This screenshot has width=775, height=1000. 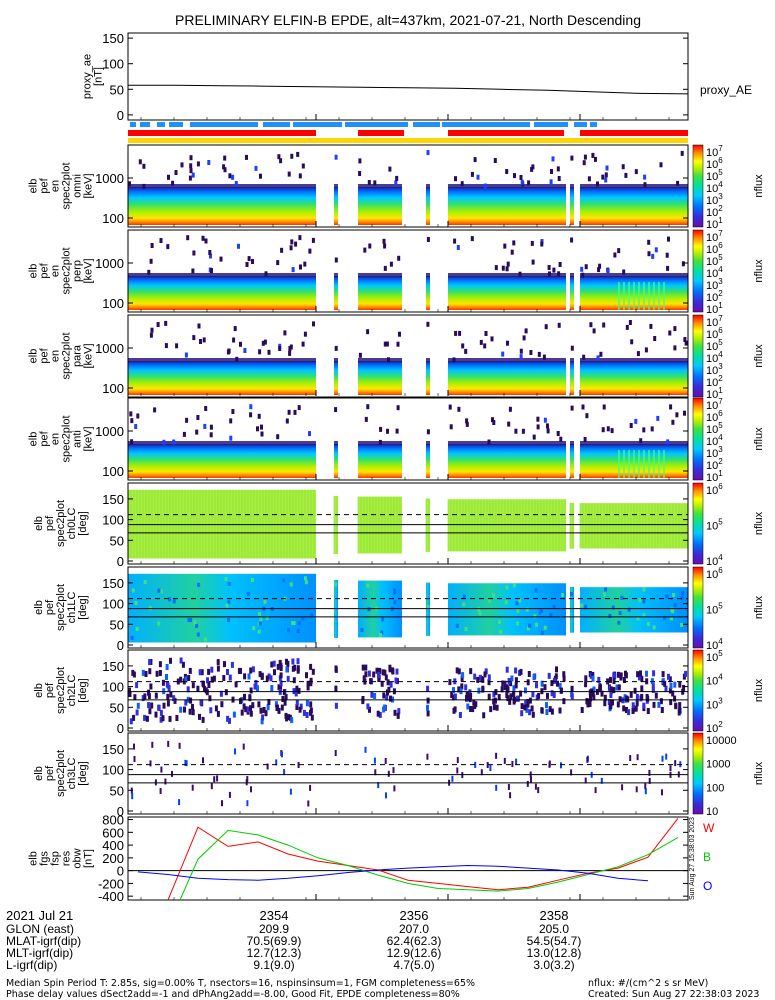 What do you see at coordinates (720, 196) in the screenshot?
I see `spectrogram-0-cbar-exp: 3` at bounding box center [720, 196].